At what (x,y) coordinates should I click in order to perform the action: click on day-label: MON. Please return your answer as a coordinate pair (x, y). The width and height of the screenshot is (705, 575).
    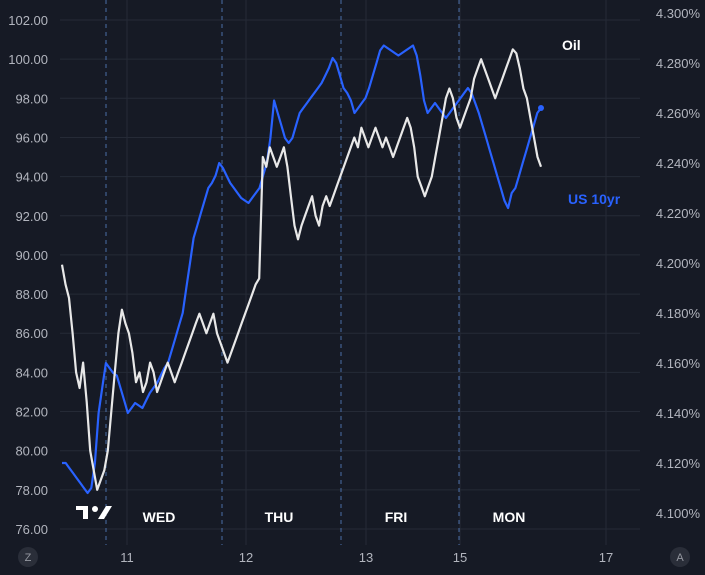
    Looking at the image, I should click on (509, 517).